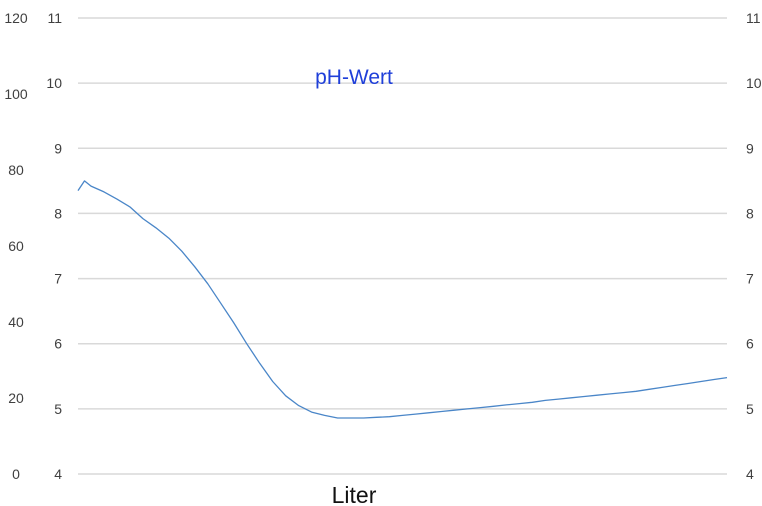 This screenshot has height=506, width=762. What do you see at coordinates (16, 398) in the screenshot?
I see `y-outer-tick-label: 20` at bounding box center [16, 398].